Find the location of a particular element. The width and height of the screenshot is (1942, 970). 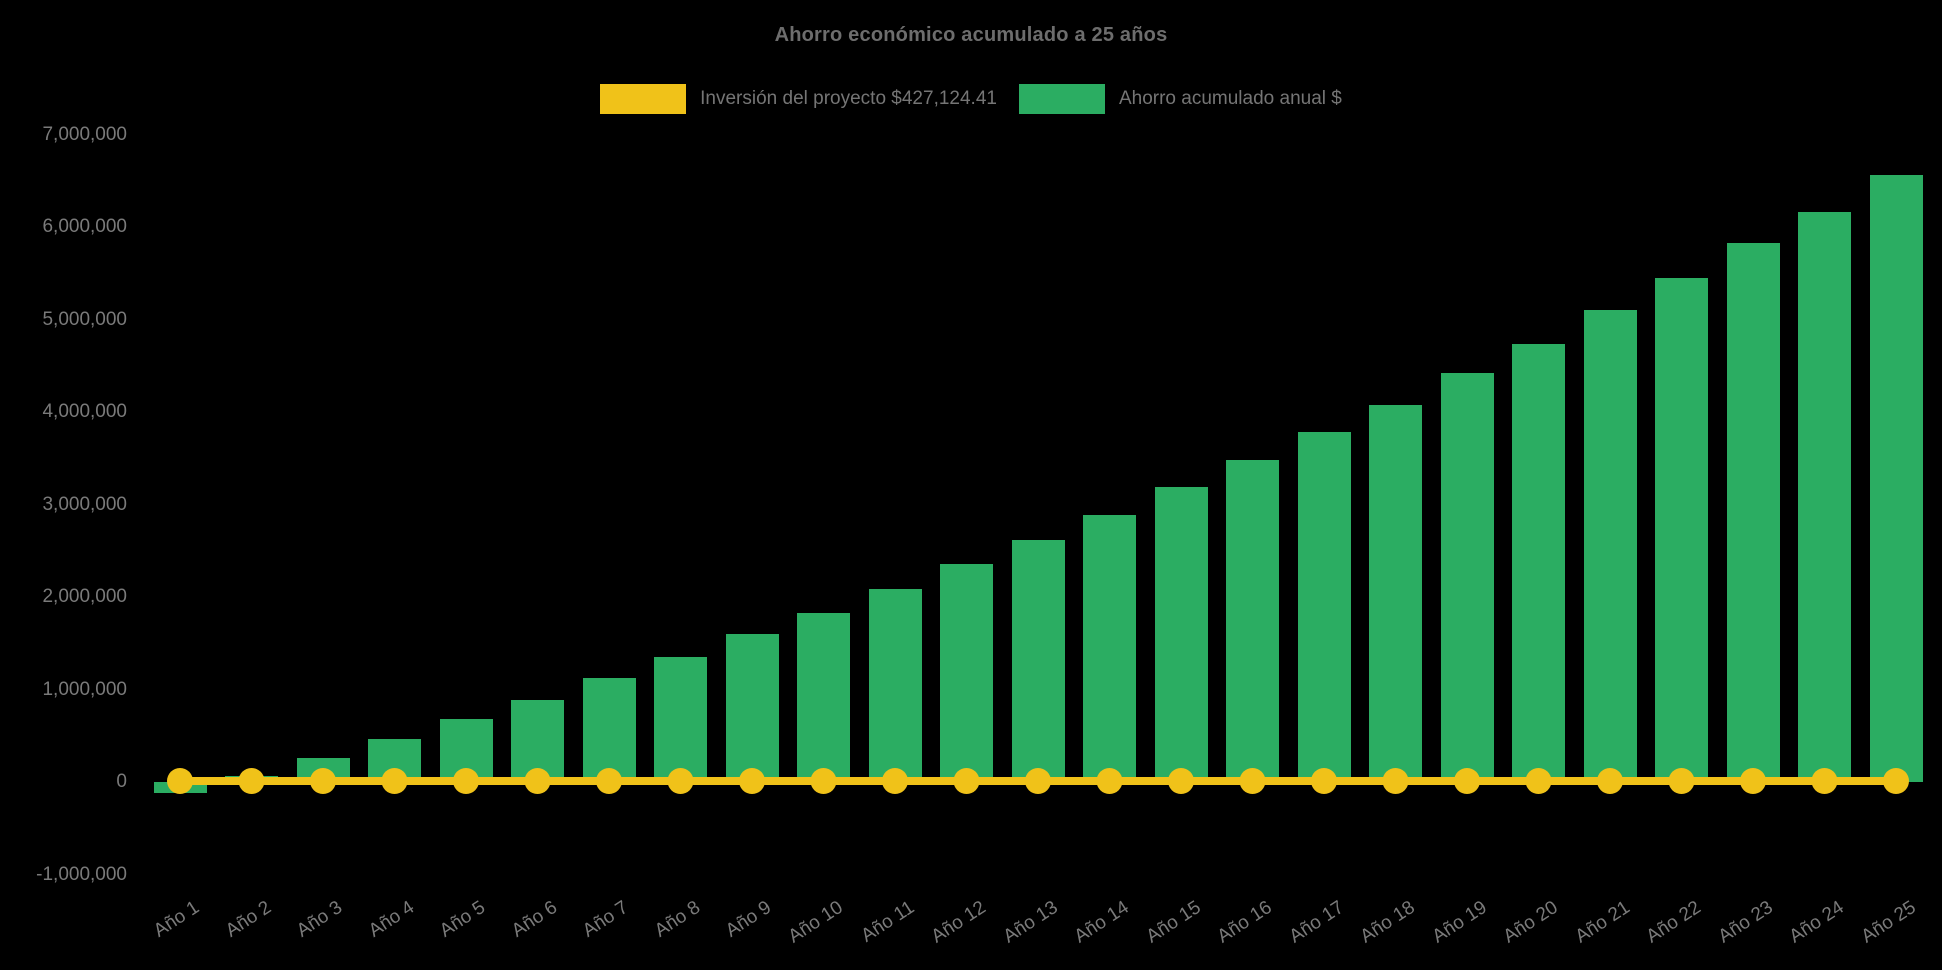

y-axis-tick-label: 3,000,000 is located at coordinates (84, 504).